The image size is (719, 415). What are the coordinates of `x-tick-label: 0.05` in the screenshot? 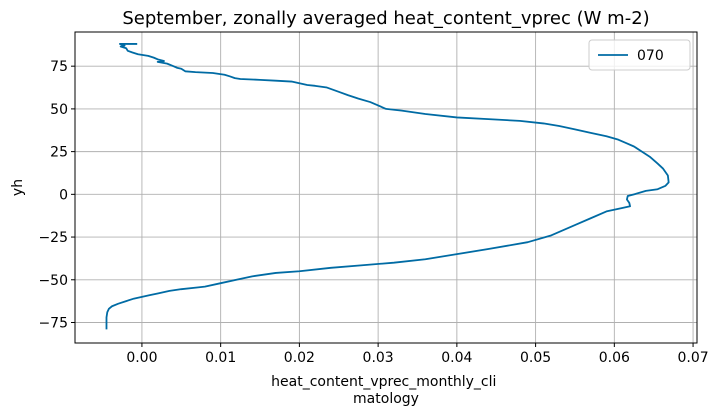 It's located at (535, 358).